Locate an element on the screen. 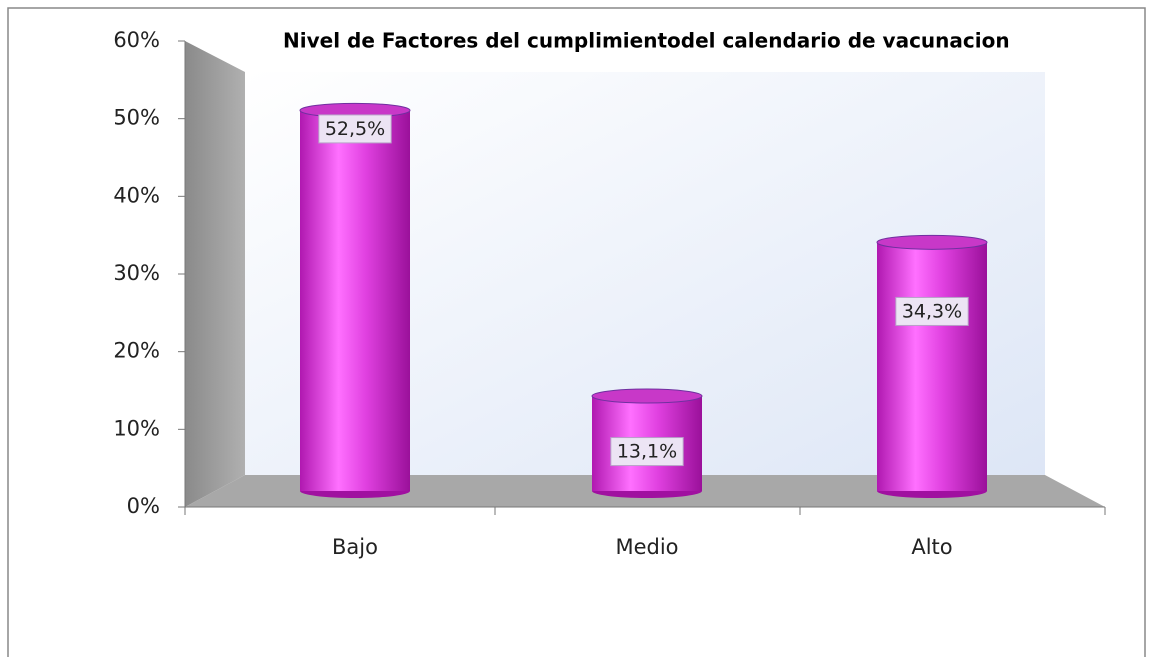 This screenshot has height=657, width=1153. y-tick-label: 10% is located at coordinates (136, 428).